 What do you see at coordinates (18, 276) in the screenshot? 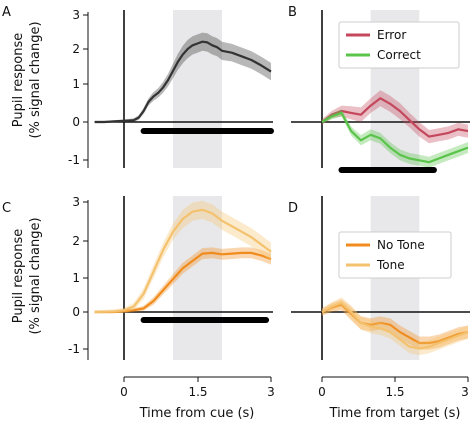
I see `ylabel-bottom-line1: Pupil response` at bounding box center [18, 276].